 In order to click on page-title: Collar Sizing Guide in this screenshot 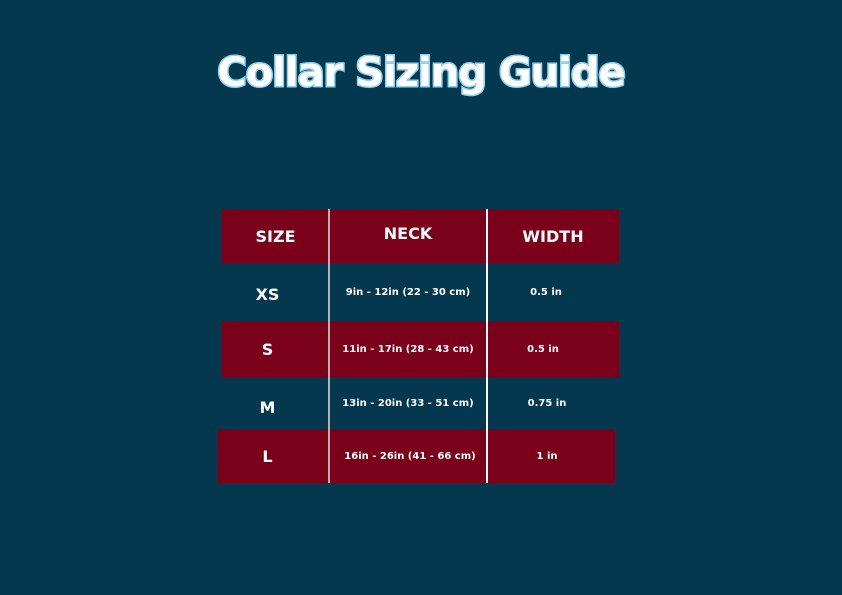, I will do `click(421, 73)`.